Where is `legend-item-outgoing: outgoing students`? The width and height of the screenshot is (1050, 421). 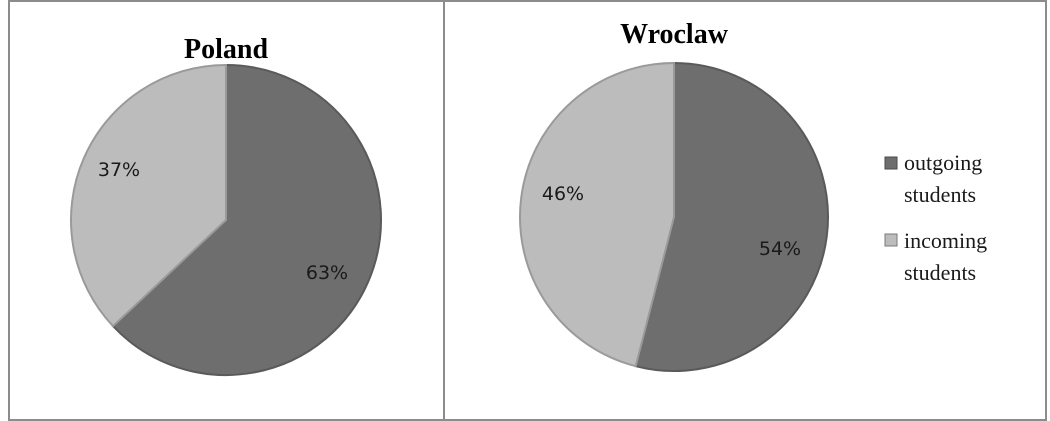
legend-item-outgoing: outgoing students is located at coordinates (933, 178).